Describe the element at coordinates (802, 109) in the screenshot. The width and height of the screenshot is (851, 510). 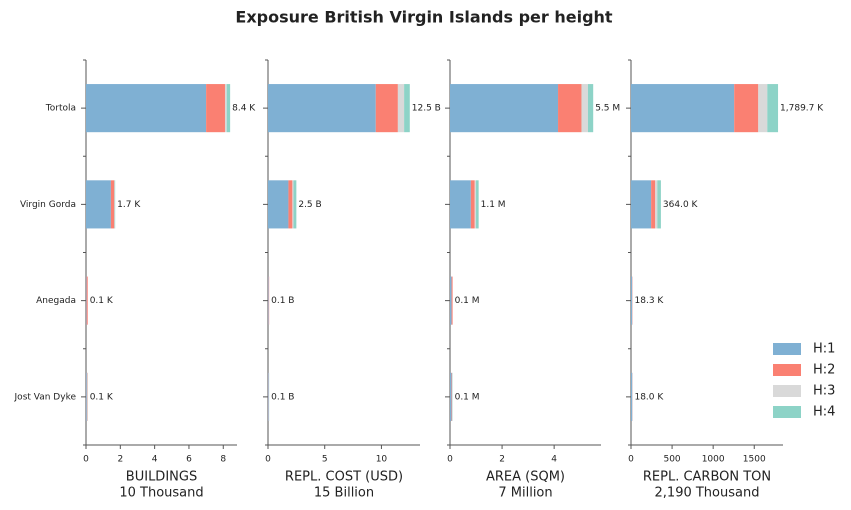
I see `total-label: 1,789.7 K` at that location.